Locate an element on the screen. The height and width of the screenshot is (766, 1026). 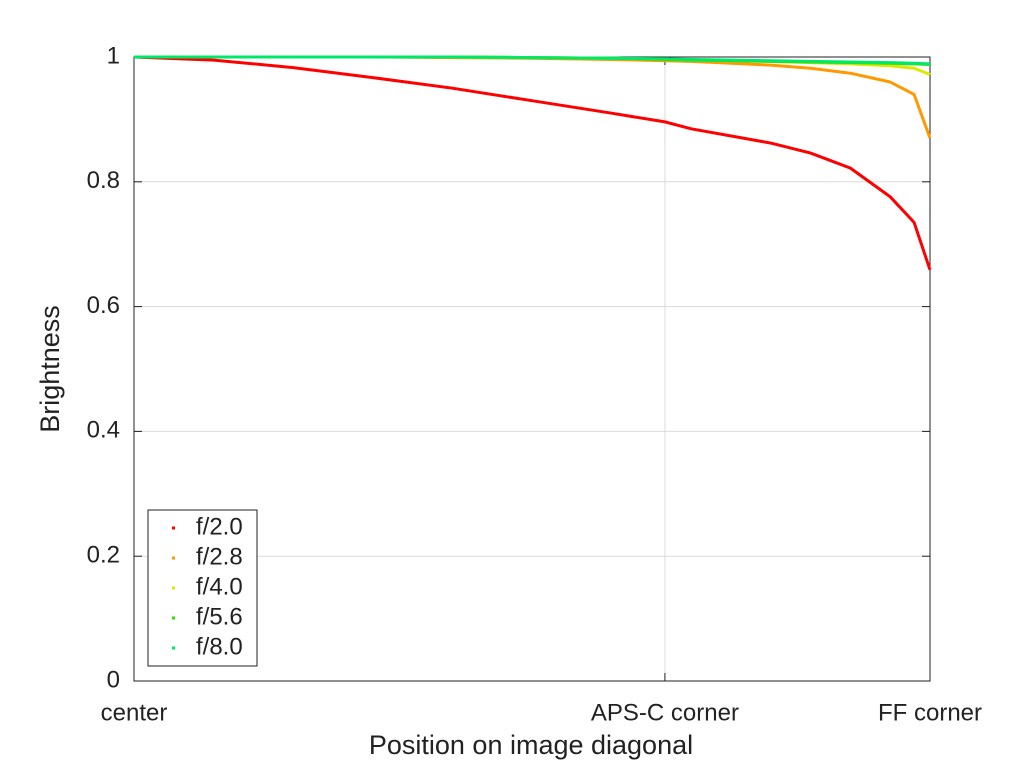
legend-label: f/2.0 is located at coordinates (219, 526).